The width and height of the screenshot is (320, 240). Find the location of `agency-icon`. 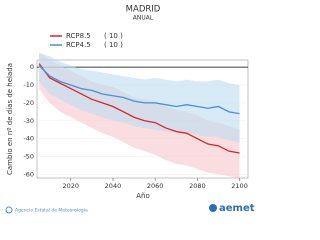

agency-icon is located at coordinates (9, 210).